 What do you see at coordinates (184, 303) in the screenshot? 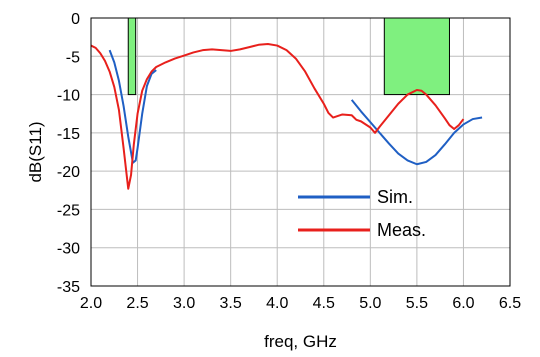
I see `x-tick-label-2: 3.0` at bounding box center [184, 303].